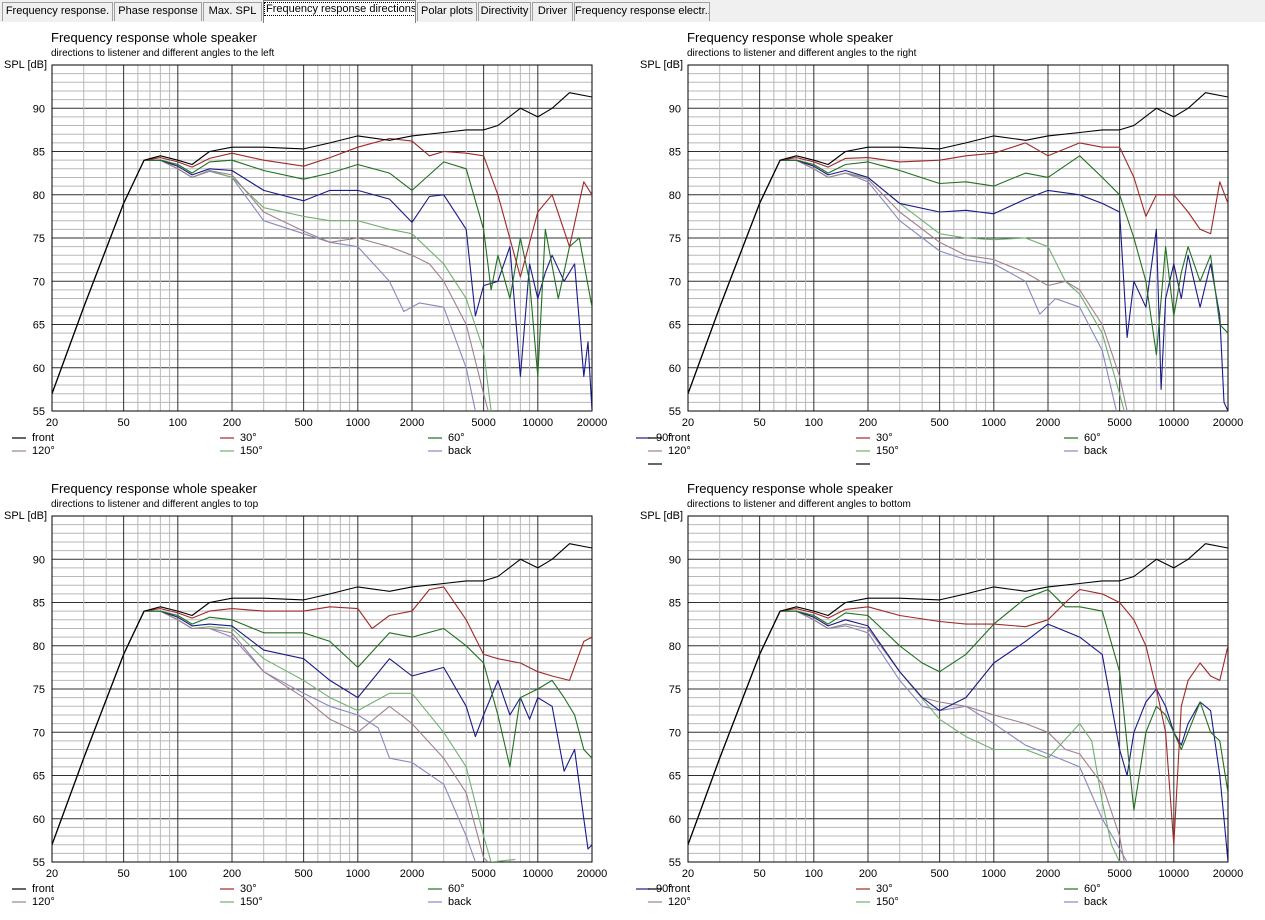  I want to click on tab-label: Polar plots, so click(447, 11).